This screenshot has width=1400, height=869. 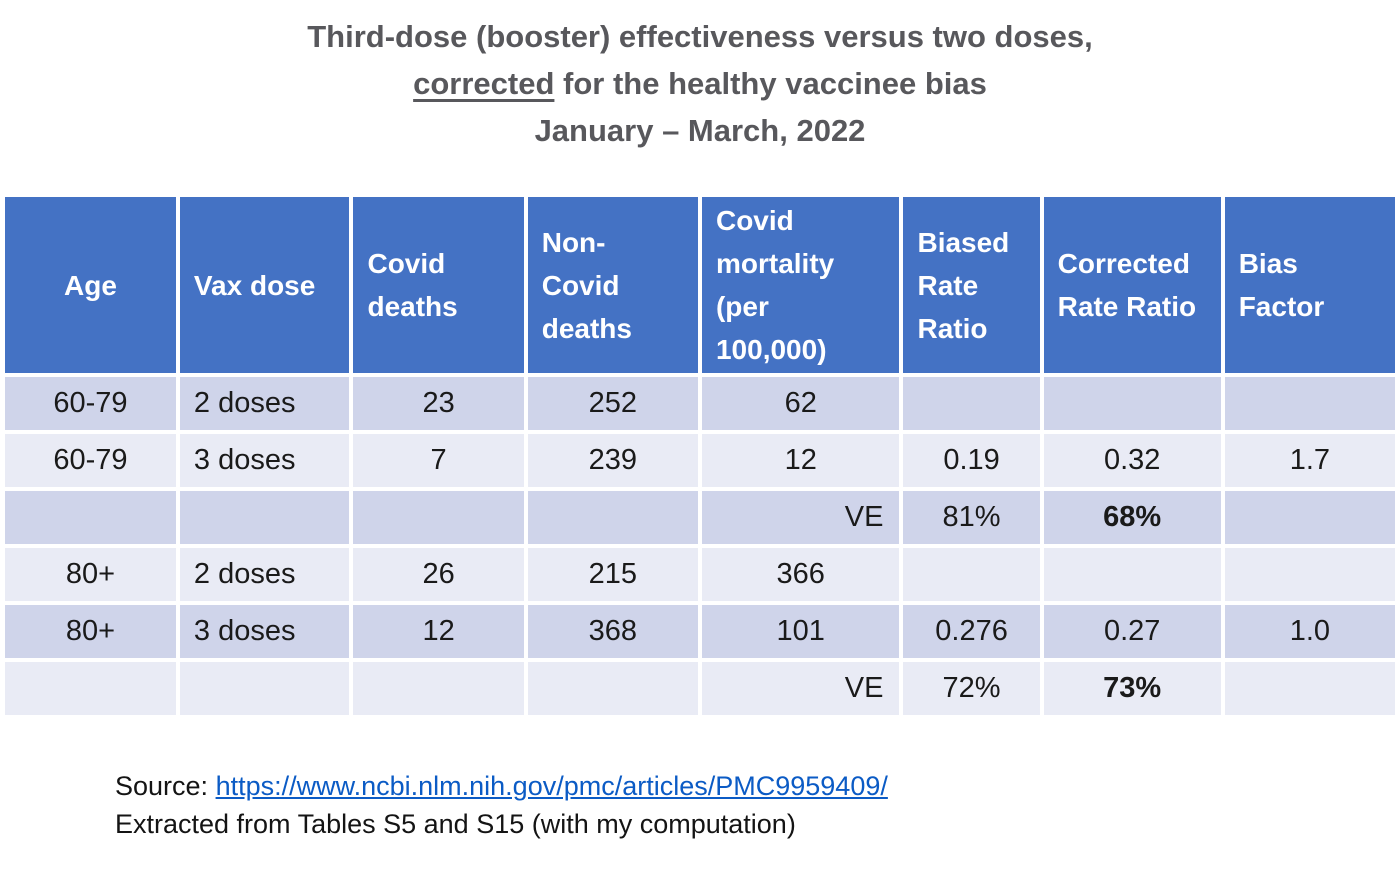 What do you see at coordinates (800, 403) in the screenshot?
I see `table-cell-covid-mortality: 62` at bounding box center [800, 403].